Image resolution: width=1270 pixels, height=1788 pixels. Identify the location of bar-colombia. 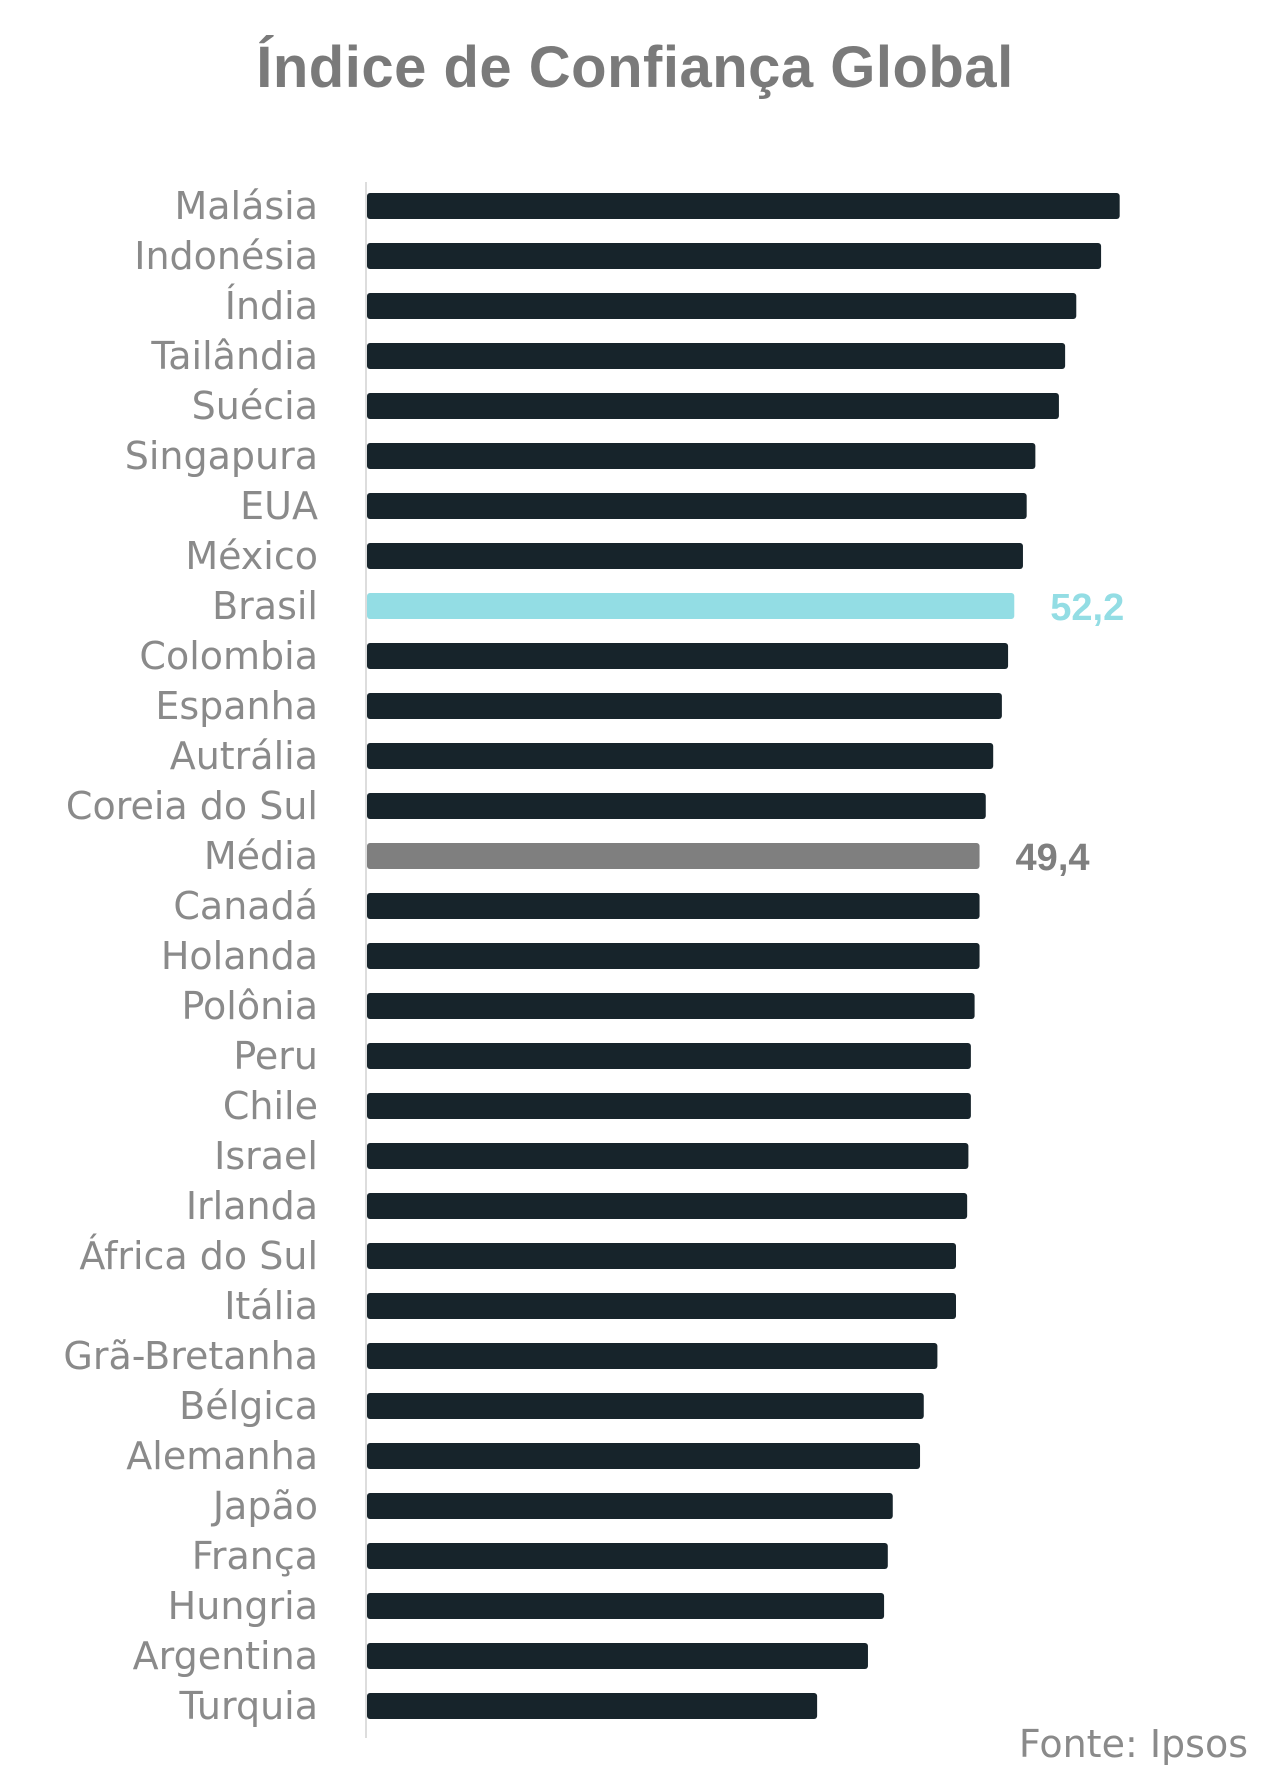
(688, 656).